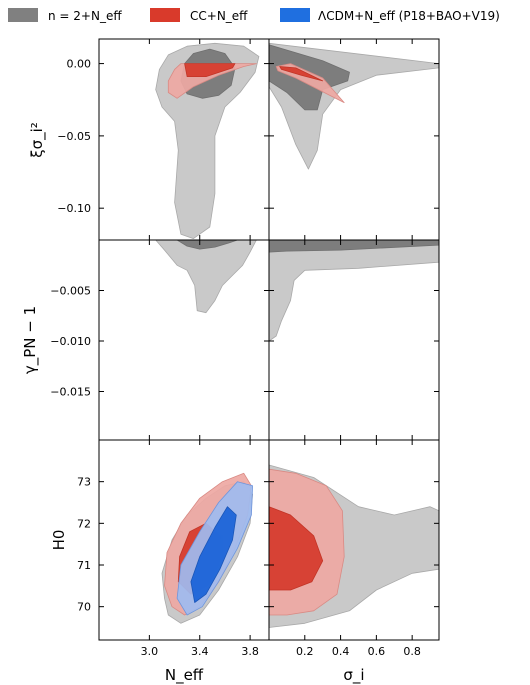  What do you see at coordinates (219, 16) in the screenshot?
I see `legend-label-cc-neff: CC+N_eff` at bounding box center [219, 16].